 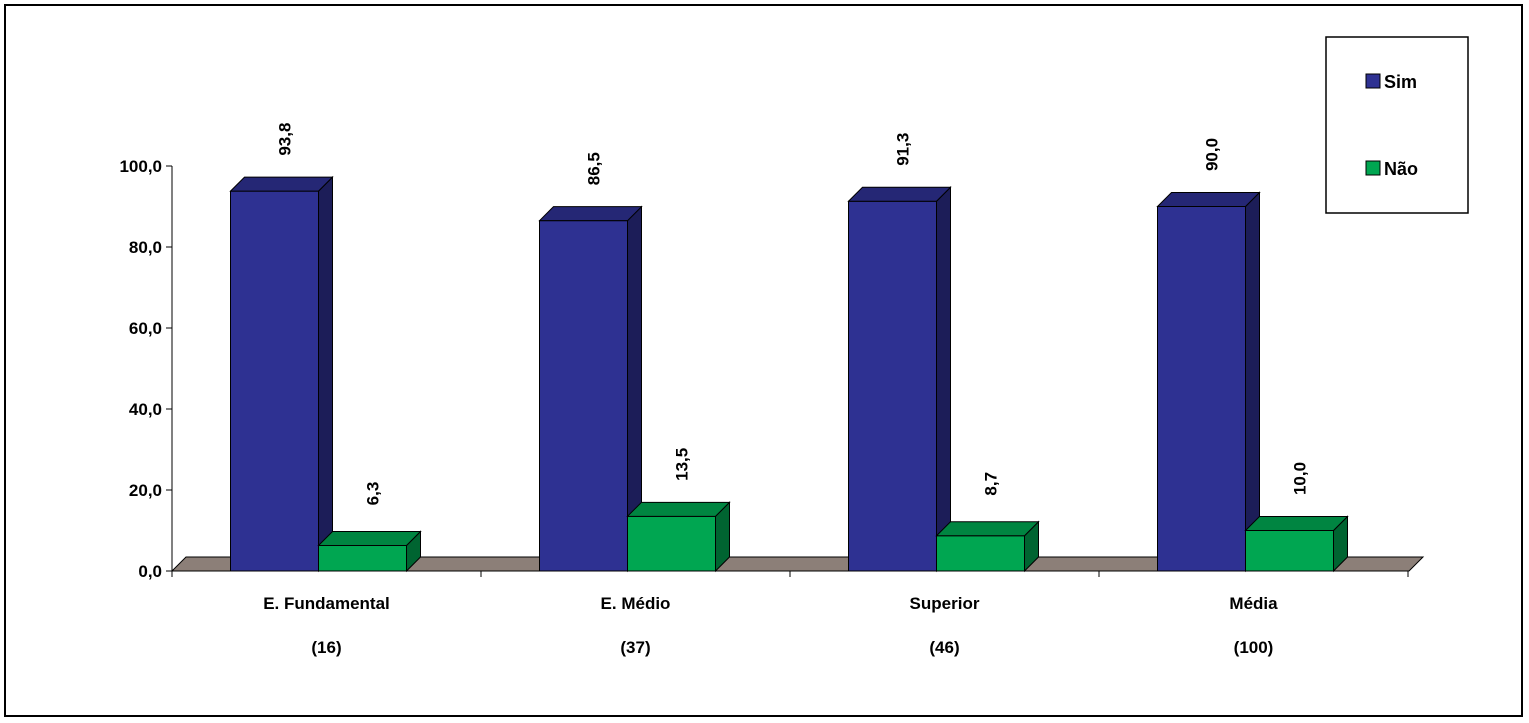 I want to click on data-label: 86,5, so click(x=594, y=168).